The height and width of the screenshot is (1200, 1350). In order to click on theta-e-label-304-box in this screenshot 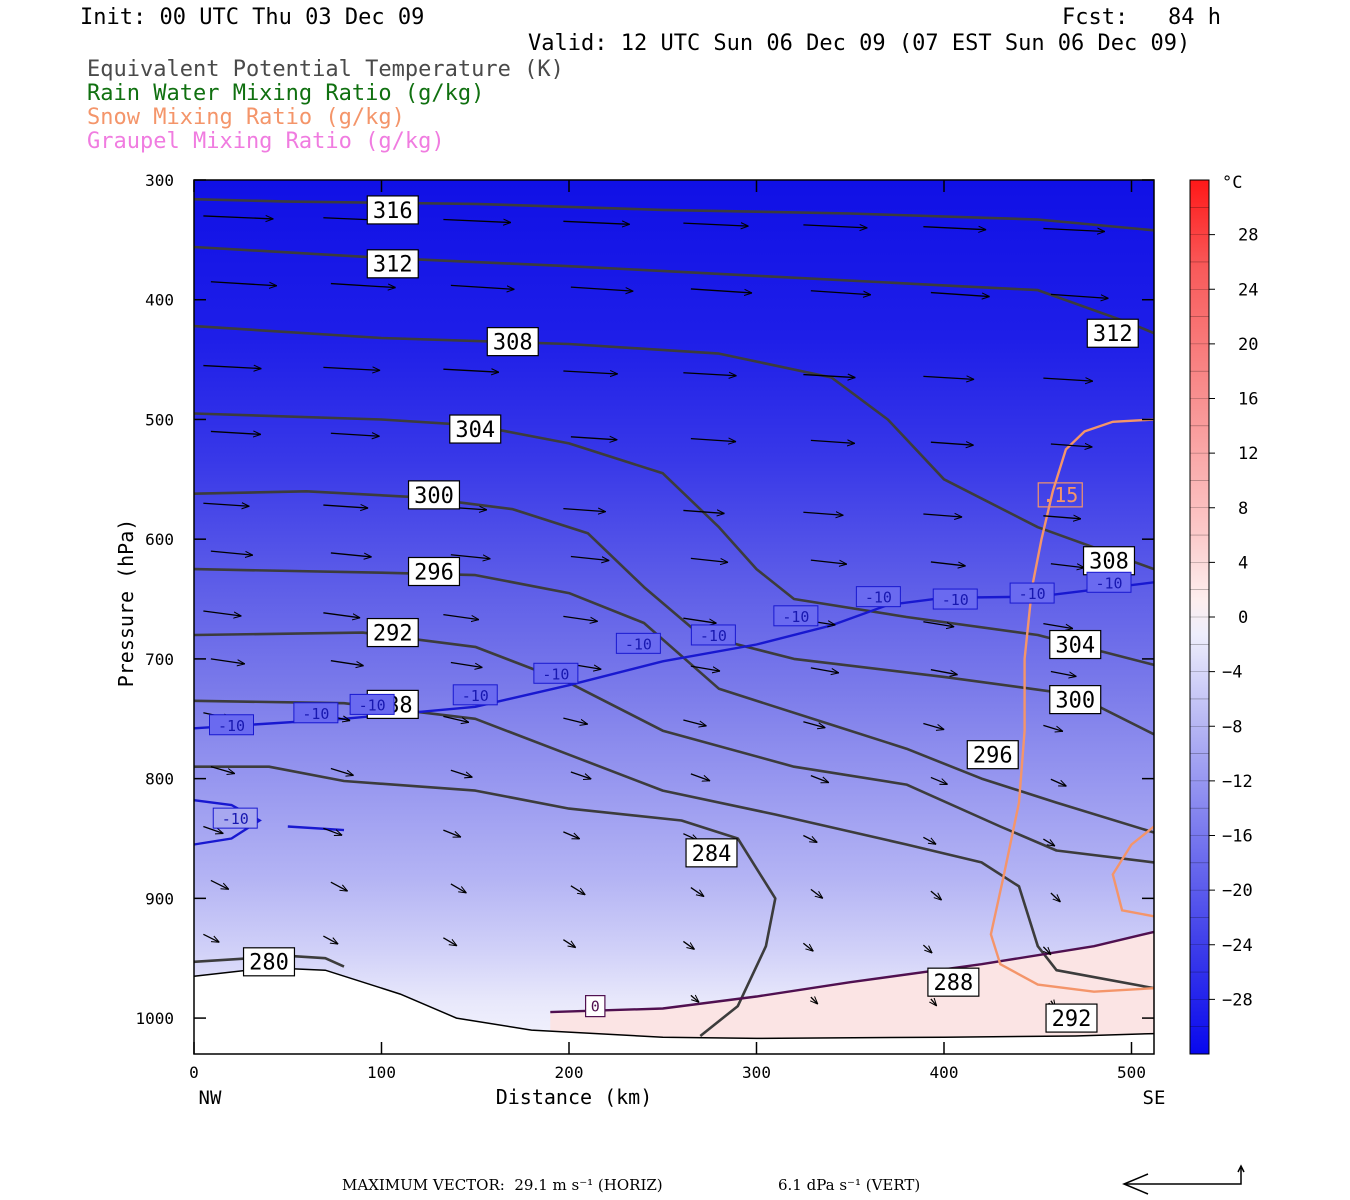, I will do `click(475, 429)`.